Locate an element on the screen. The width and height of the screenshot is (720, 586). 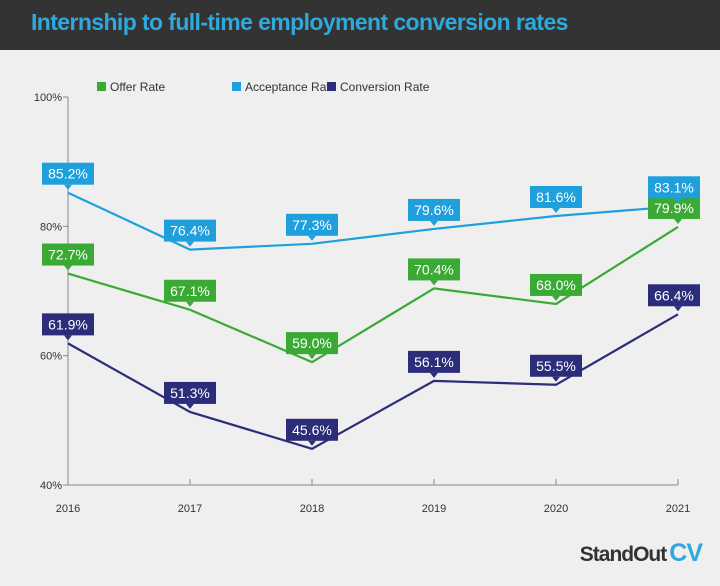
standout-cv-logo: StandOut CV is located at coordinates (641, 553).